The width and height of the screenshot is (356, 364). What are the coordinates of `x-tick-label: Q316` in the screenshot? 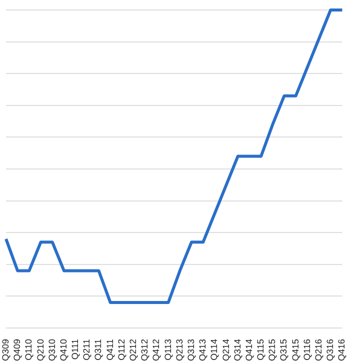 It's located at (330, 350).